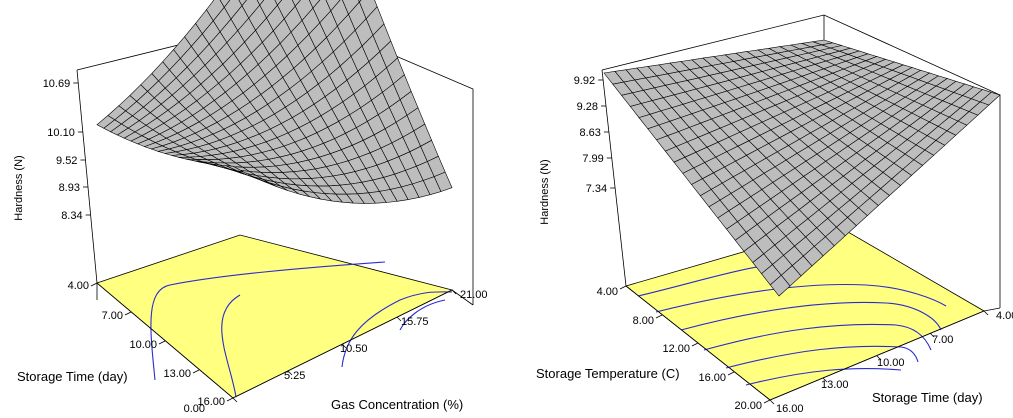  I want to click on z-tick-label: 8.63, so click(589, 133).